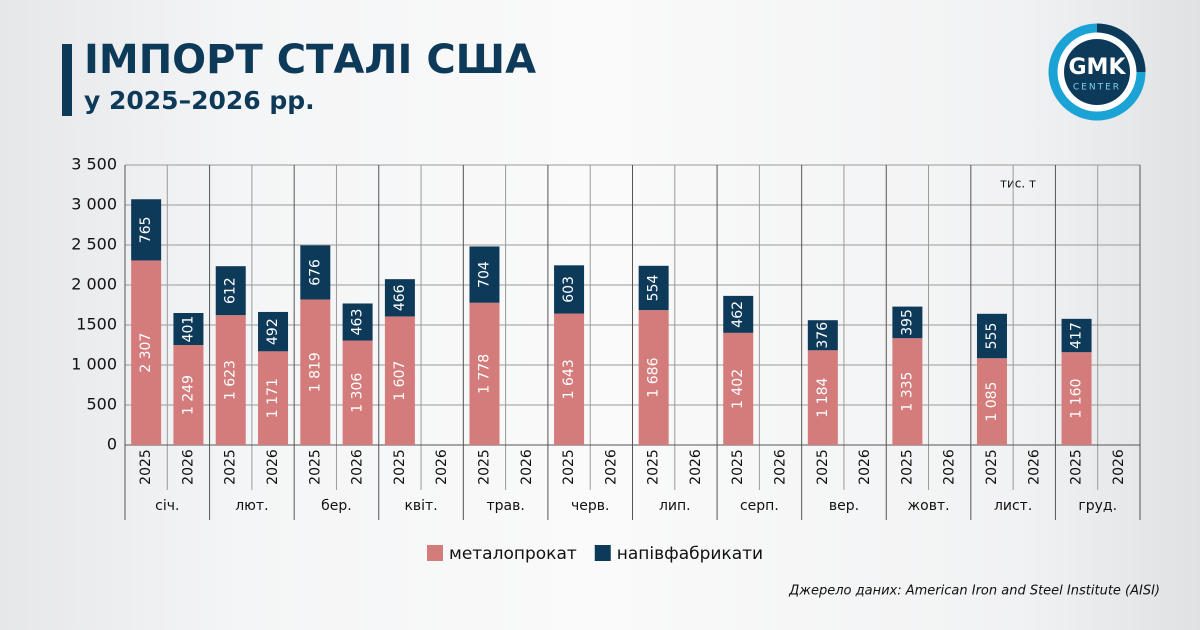 This screenshot has width=1200, height=630. What do you see at coordinates (67, 80) in the screenshot?
I see `title-accent` at bounding box center [67, 80].